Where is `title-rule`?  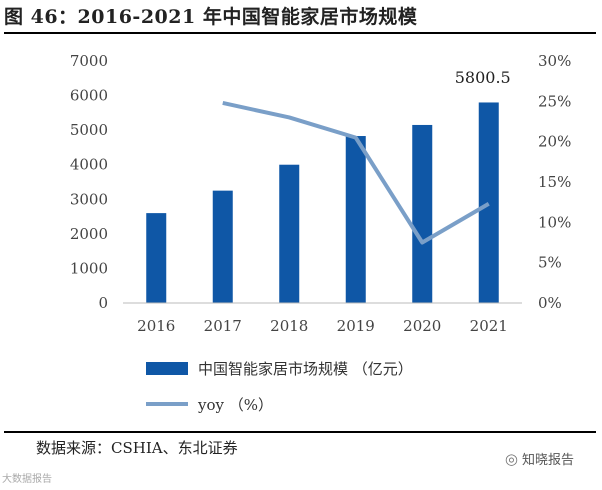
title-rule is located at coordinates (300, 33).